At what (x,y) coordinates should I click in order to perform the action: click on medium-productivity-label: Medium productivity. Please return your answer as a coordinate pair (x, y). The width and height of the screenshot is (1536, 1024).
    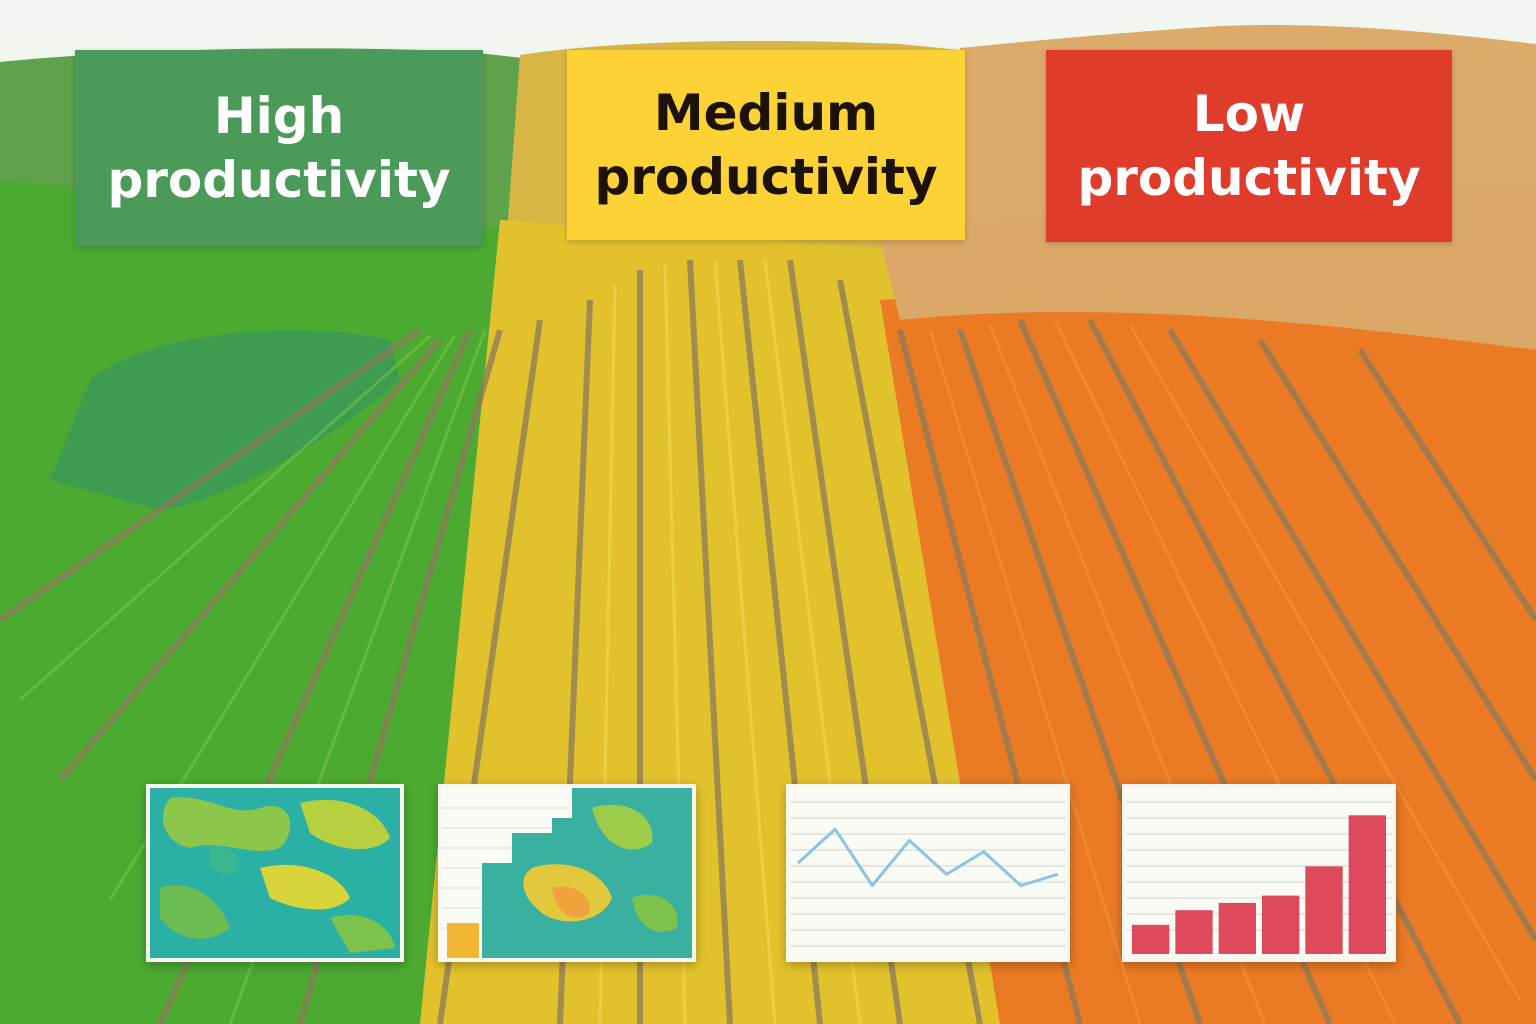
    Looking at the image, I should click on (766, 145).